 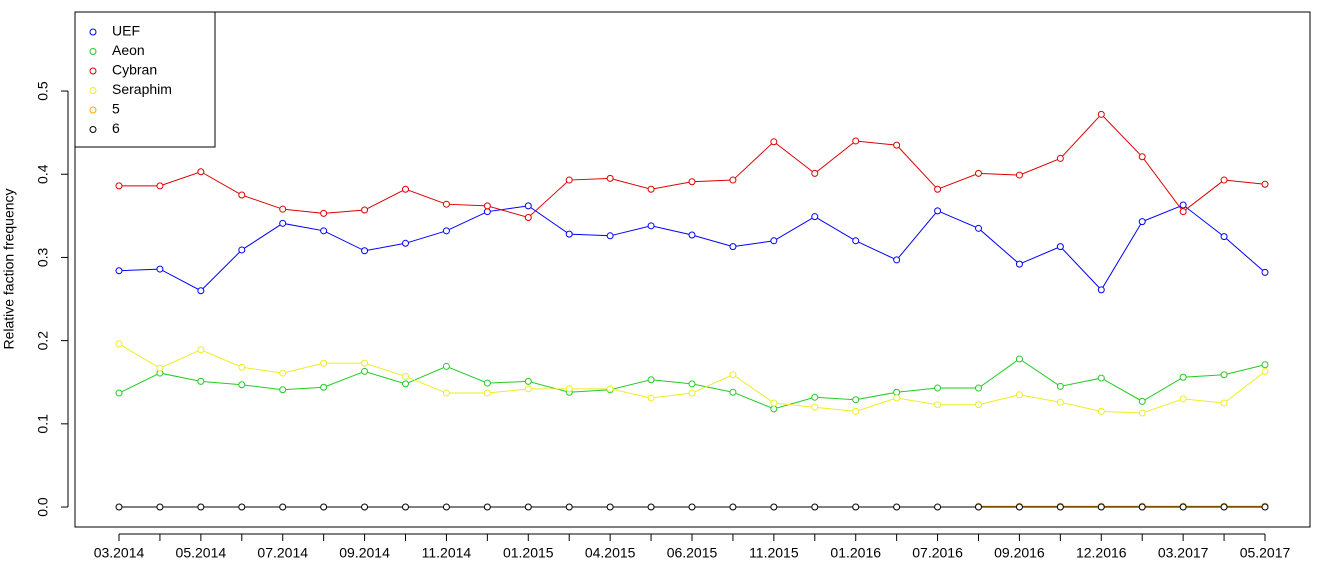 What do you see at coordinates (937, 553) in the screenshot?
I see `x-tick-label: 07.2016` at bounding box center [937, 553].